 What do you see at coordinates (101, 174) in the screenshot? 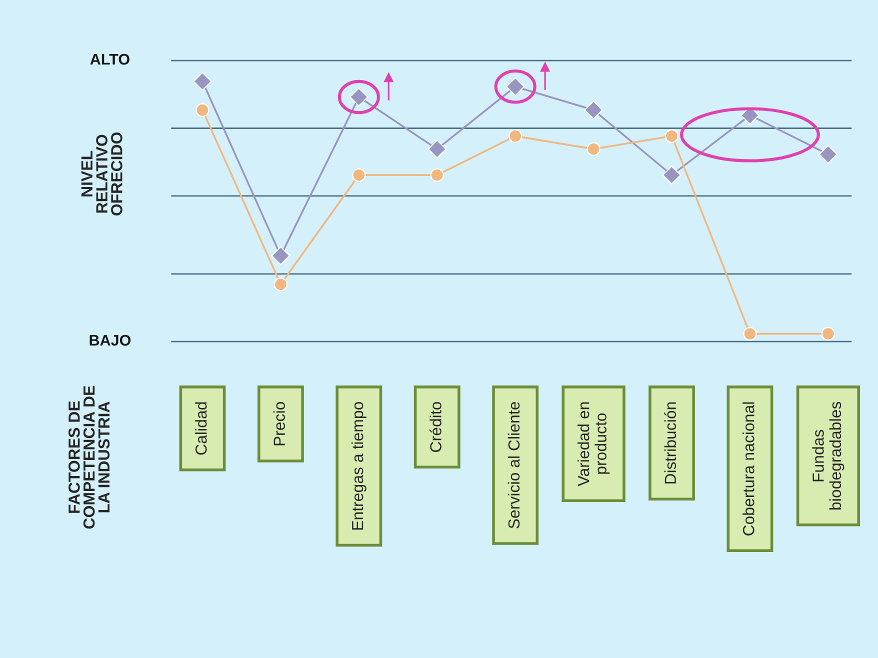
I see `y-axis-title: NIVEL RELATIVO OFRECIDO` at bounding box center [101, 174].